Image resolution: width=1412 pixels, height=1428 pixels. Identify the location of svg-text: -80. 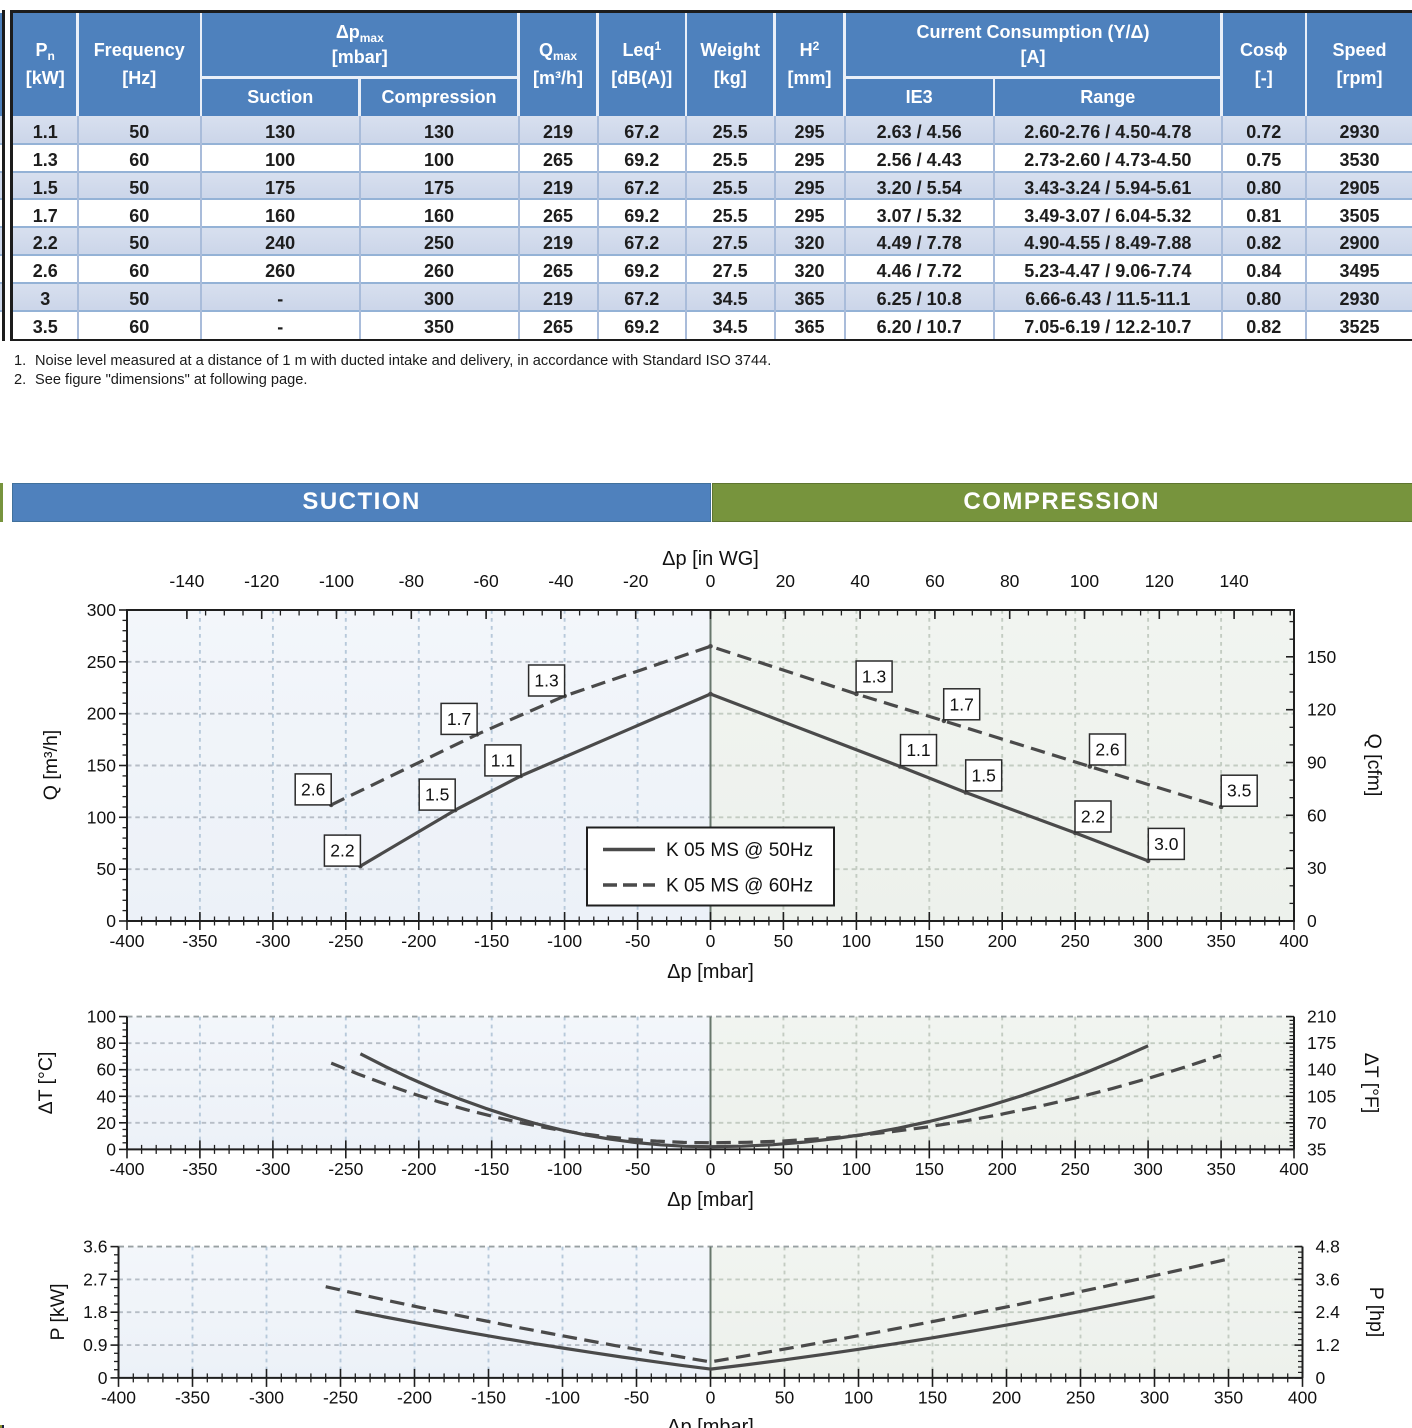
(412, 581).